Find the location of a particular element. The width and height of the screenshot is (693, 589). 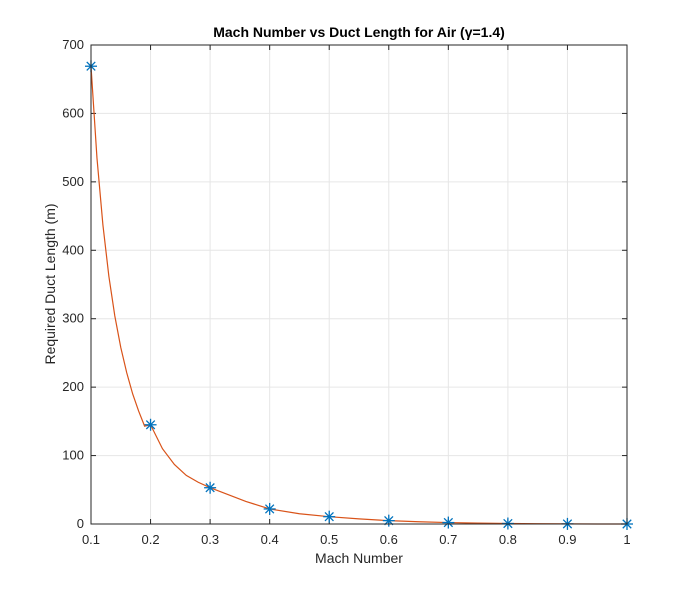

x-tick-label: 0.4 is located at coordinates (270, 539).